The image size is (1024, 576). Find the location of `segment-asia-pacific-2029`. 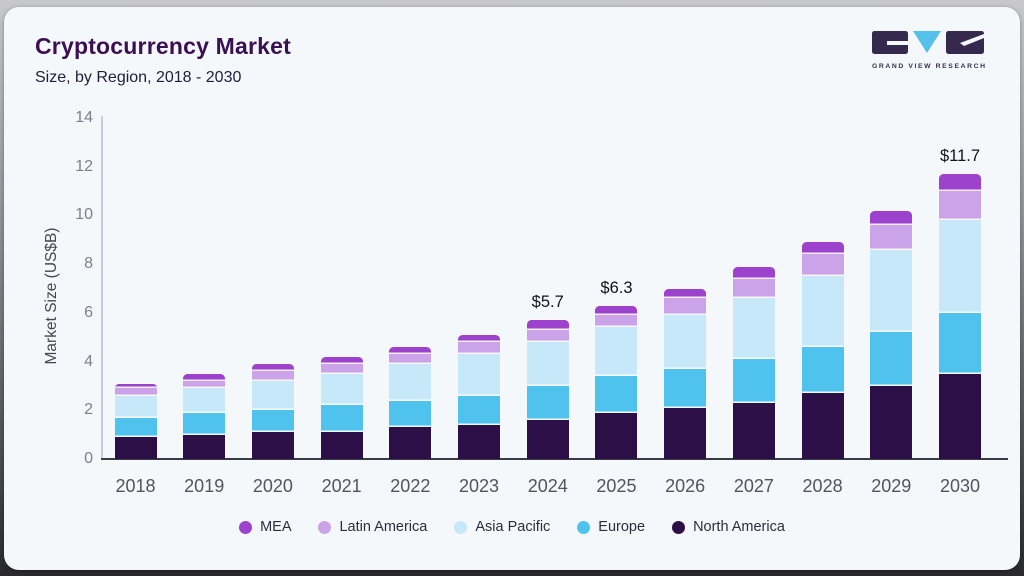

segment-asia-pacific-2029 is located at coordinates (891, 291).